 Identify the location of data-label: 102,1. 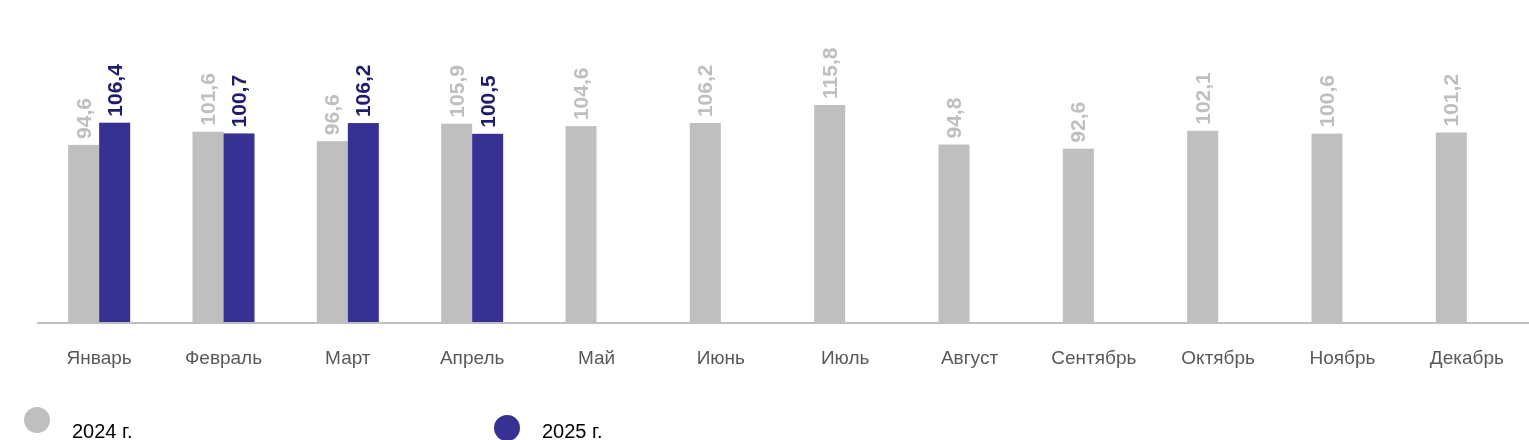
(1202, 98).